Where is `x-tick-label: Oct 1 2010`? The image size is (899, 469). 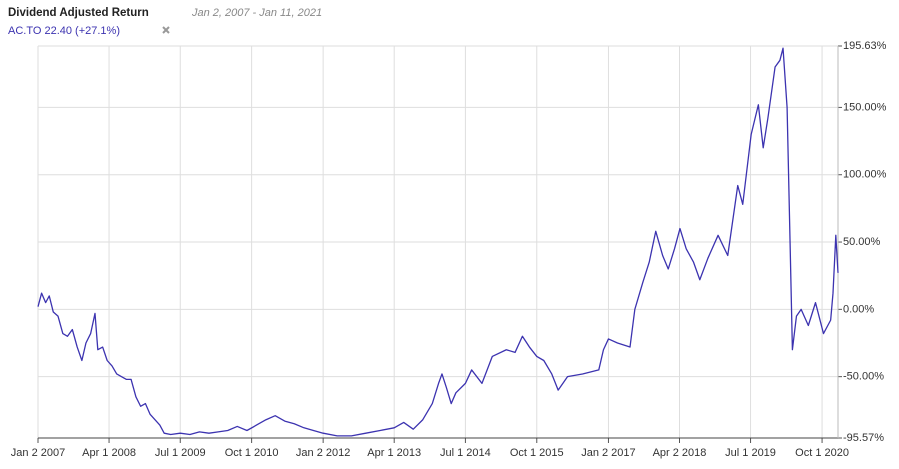
x-tick-label: Oct 1 2010 is located at coordinates (252, 453).